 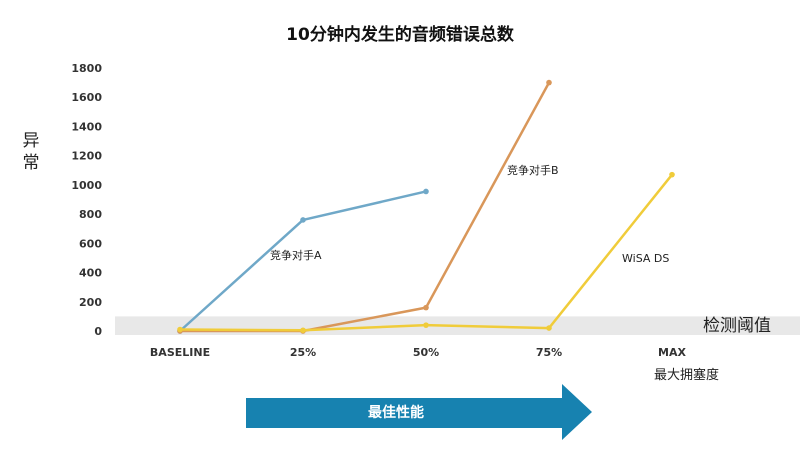 What do you see at coordinates (737, 326) in the screenshot?
I see `threshold-label: 检测阈值` at bounding box center [737, 326].